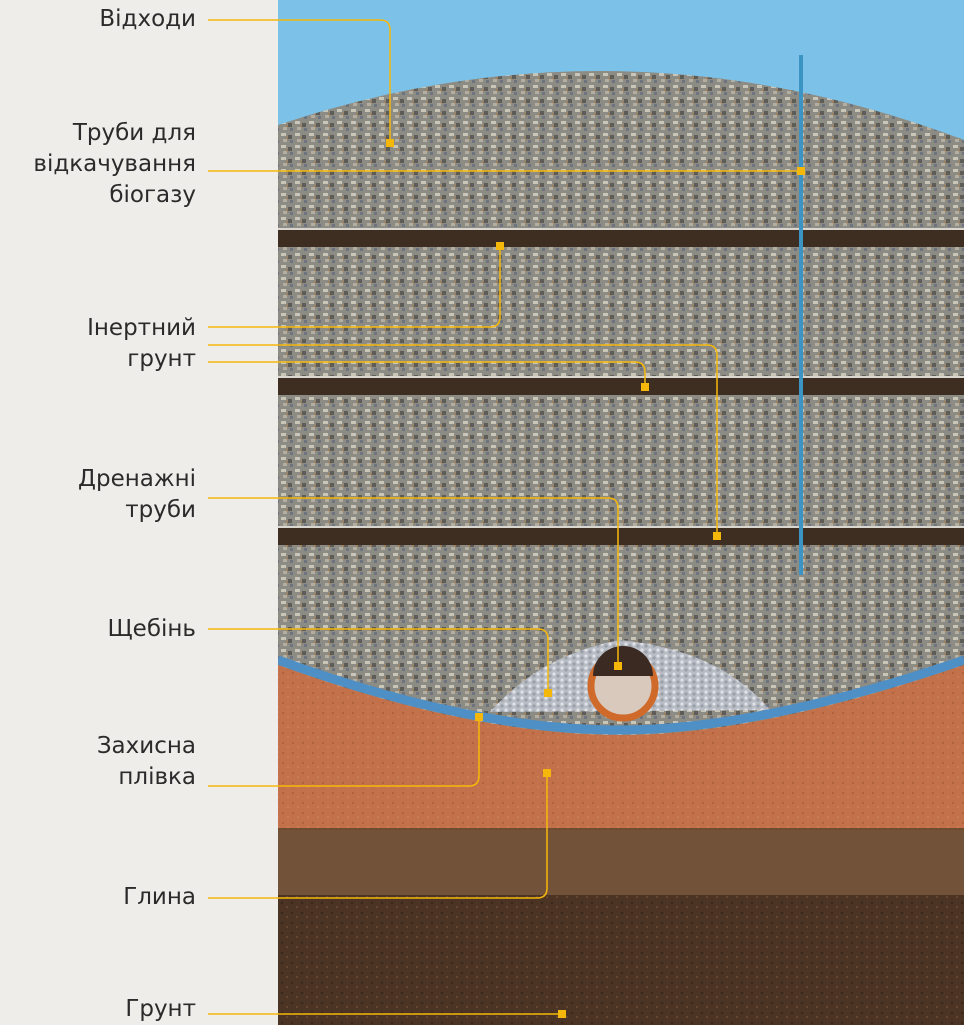  I want to click on biogas-pipe, so click(801, 315).